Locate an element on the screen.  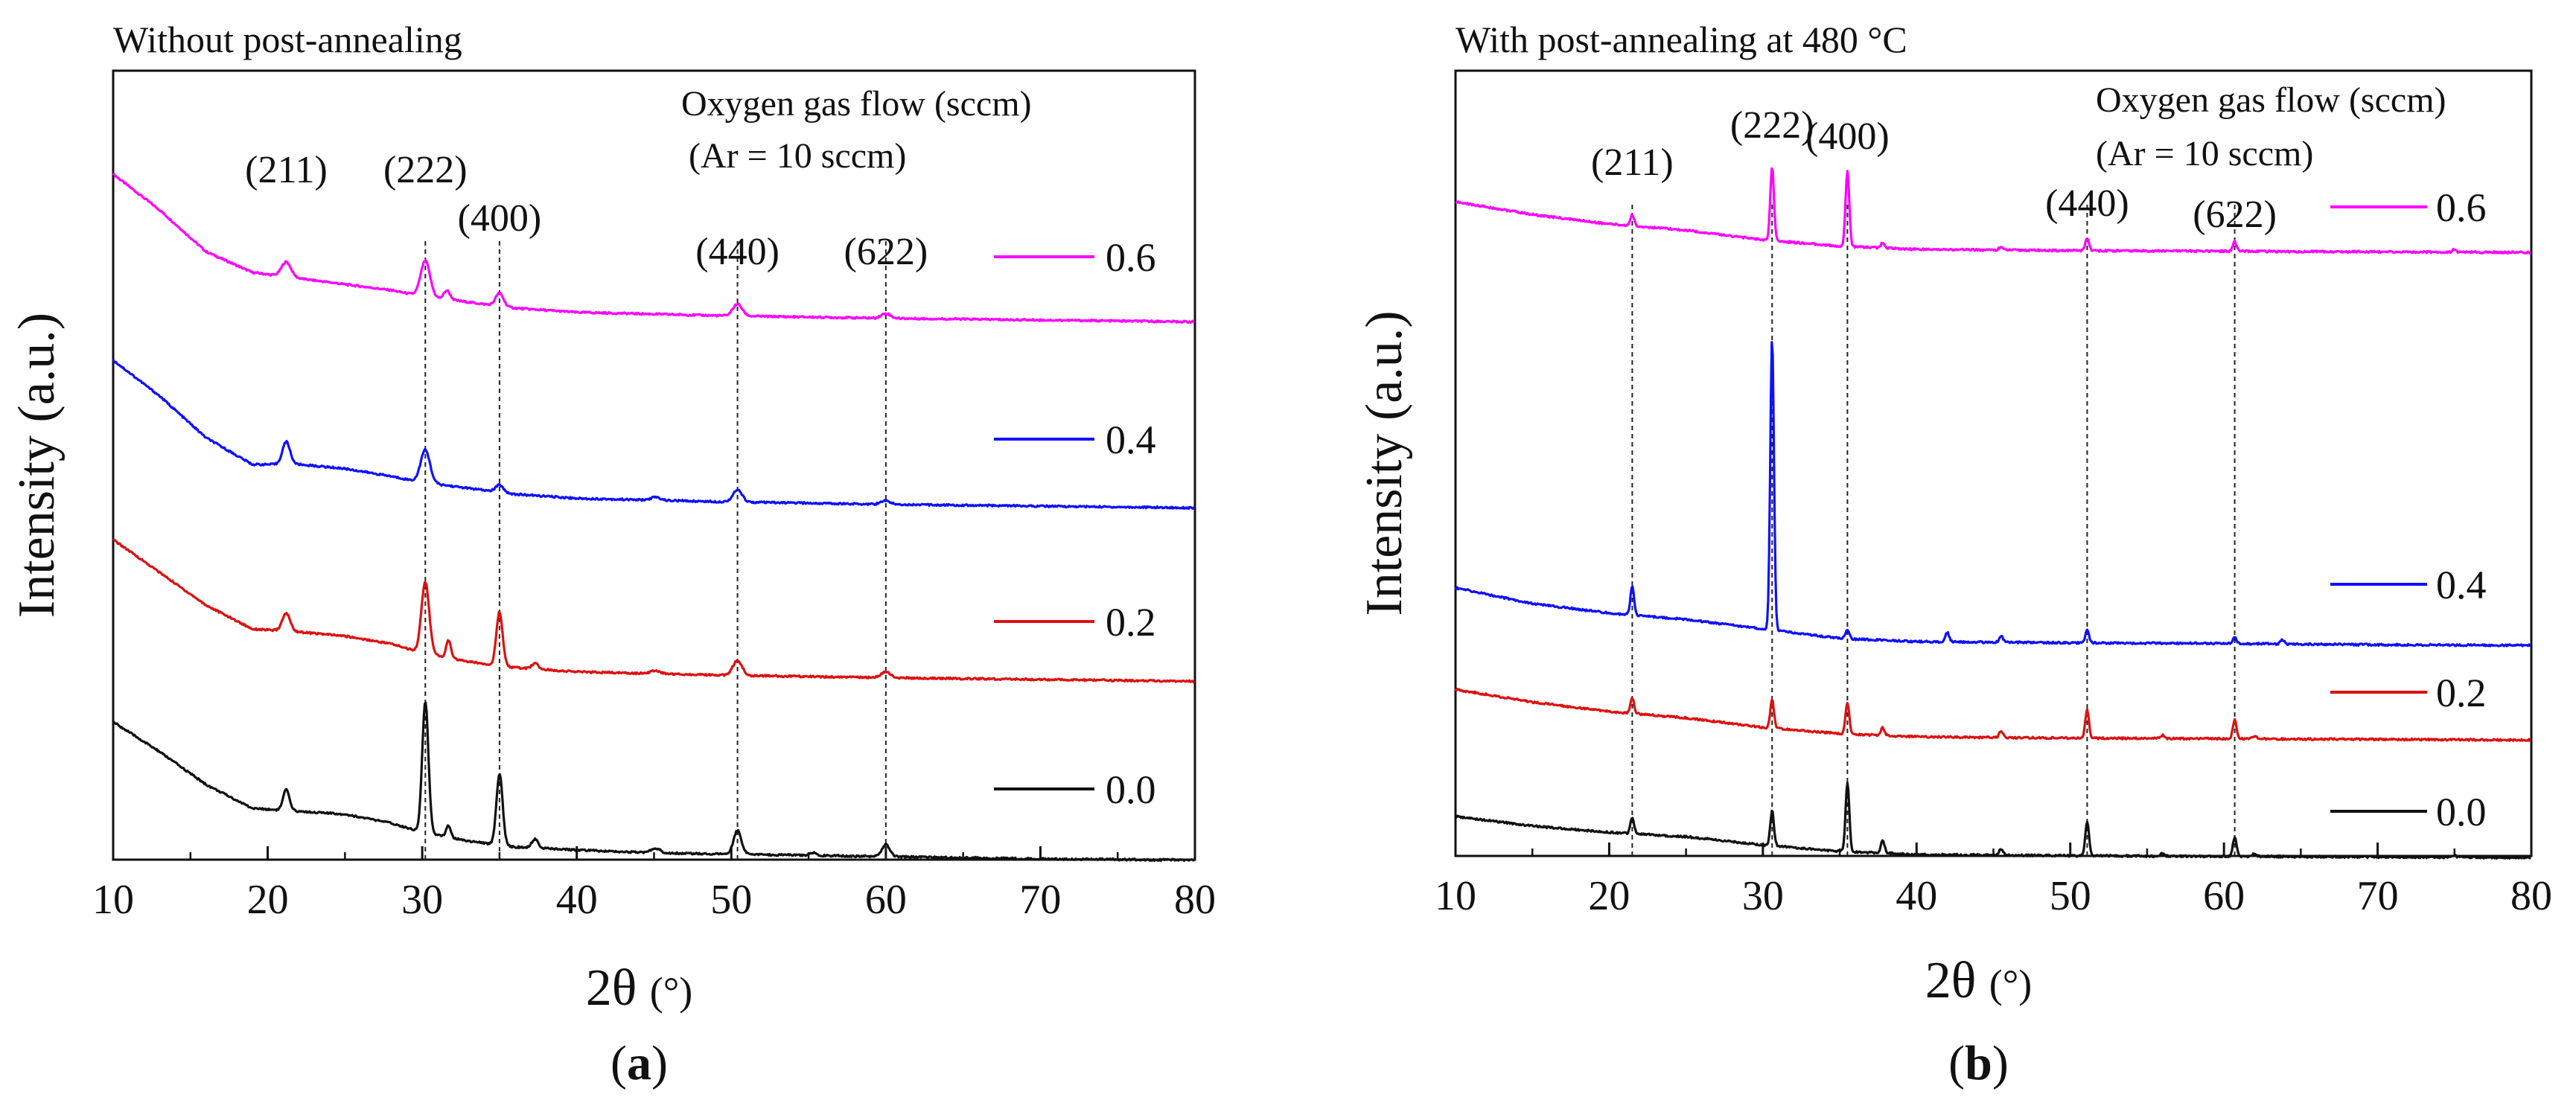
panel-label-letter: a is located at coordinates (639, 1063).